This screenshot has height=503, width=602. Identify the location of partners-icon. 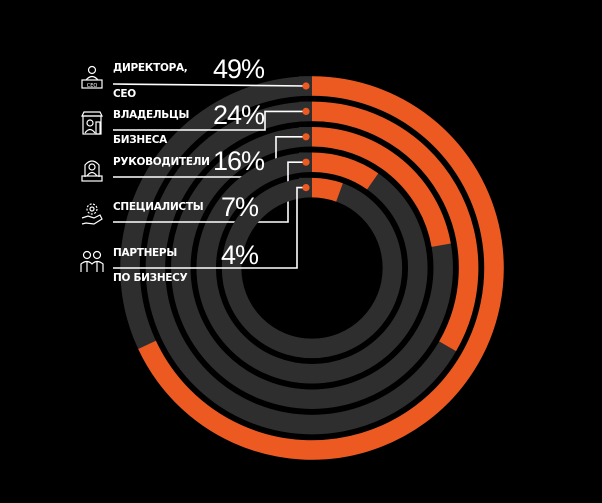
(92, 261).